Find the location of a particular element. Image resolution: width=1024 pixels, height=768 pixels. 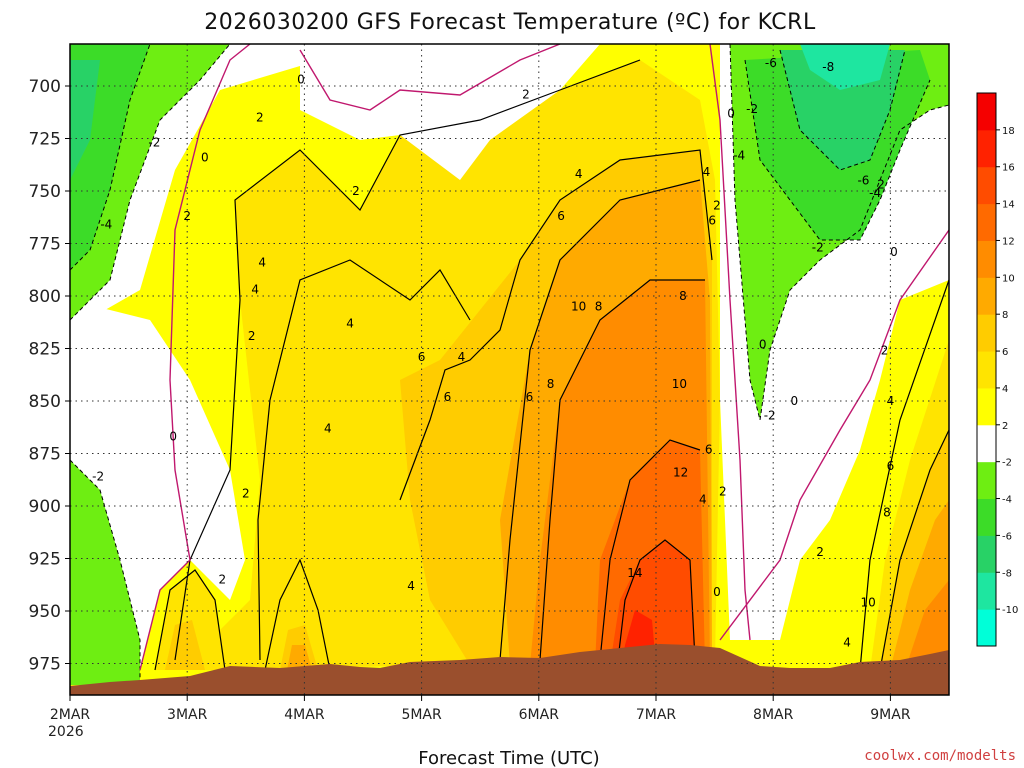

band-8c-pocket-b is located at coordinates (299, 657).